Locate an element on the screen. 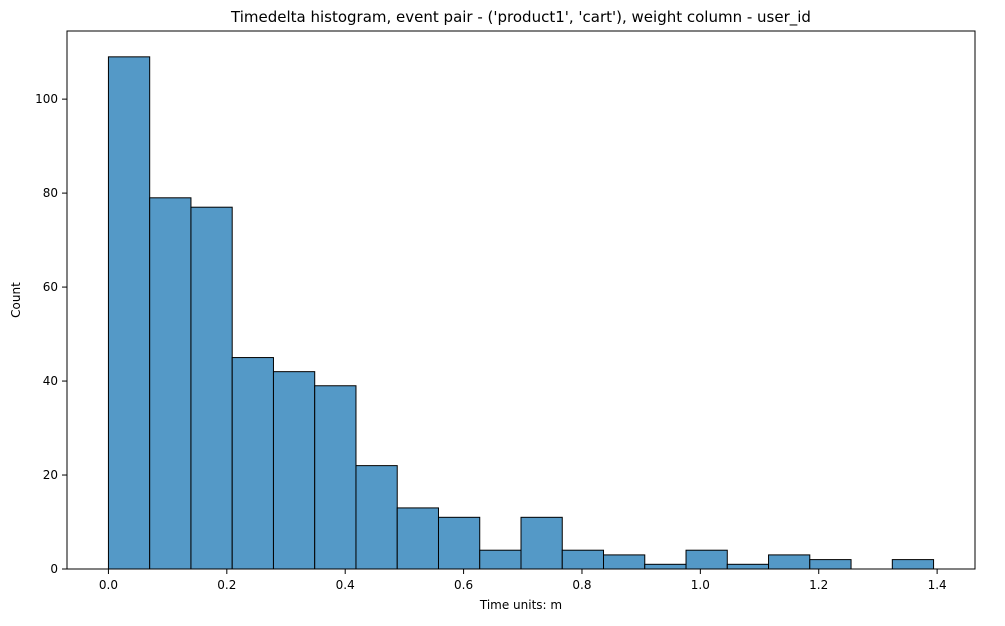 Image resolution: width=1005 pixels, height=626 pixels. y-tick-label-2: 40 is located at coordinates (50, 381).